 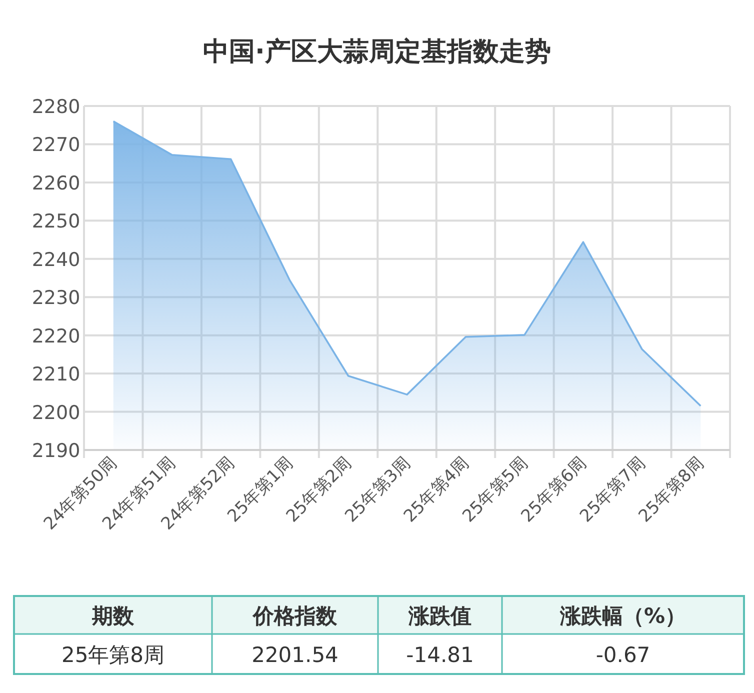 I want to click on y-tick-label: 2260, so click(x=56, y=183).